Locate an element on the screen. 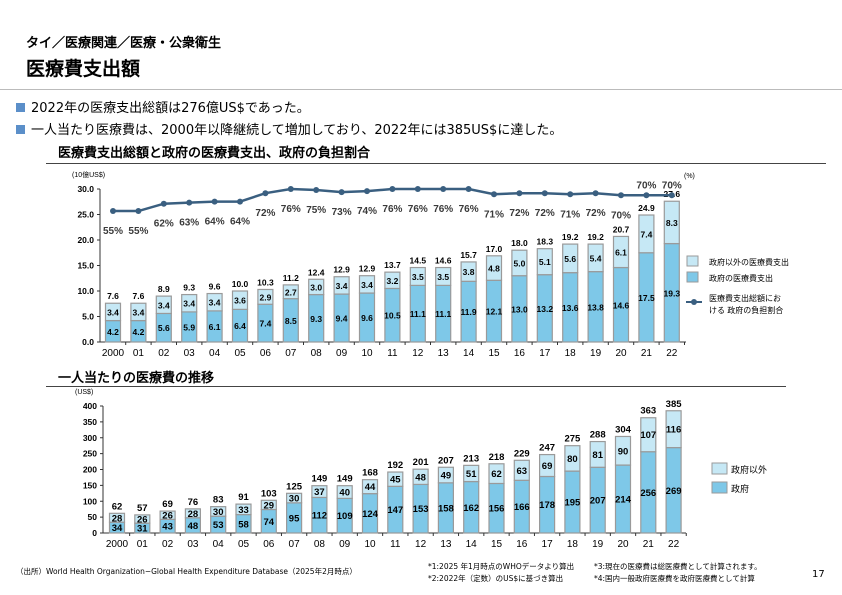 Image resolution: width=842 pixels, height=595 pixels. bar-nongov-label: 7.4 is located at coordinates (646, 234).